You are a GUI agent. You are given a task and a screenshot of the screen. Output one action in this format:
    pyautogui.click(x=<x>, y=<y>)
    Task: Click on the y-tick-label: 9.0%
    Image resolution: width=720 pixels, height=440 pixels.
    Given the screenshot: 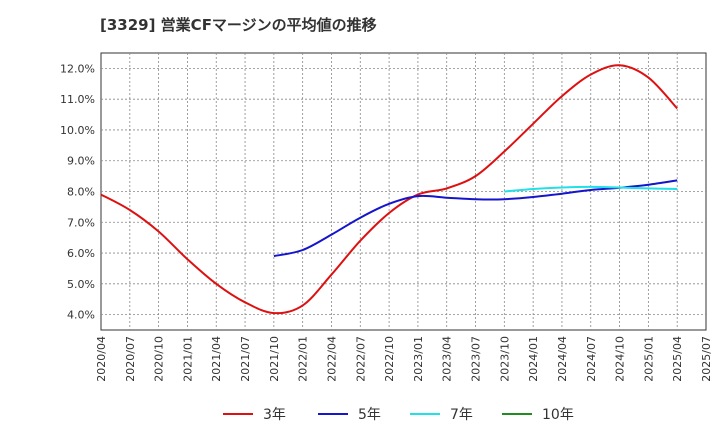 What is the action you would take?
    pyautogui.click(x=81, y=161)
    